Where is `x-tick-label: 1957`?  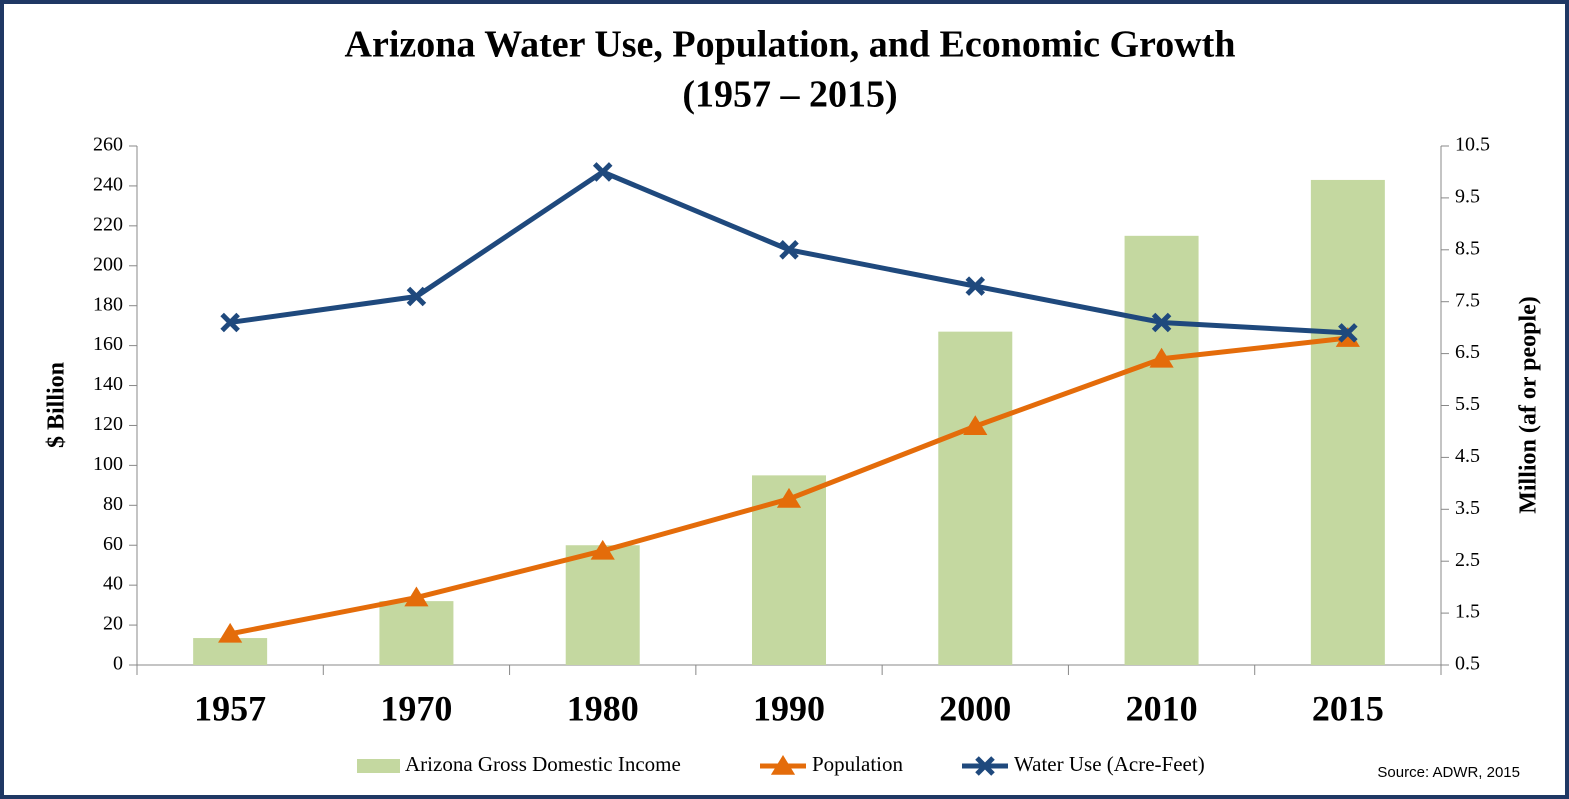
x-tick-label: 1957 is located at coordinates (230, 708).